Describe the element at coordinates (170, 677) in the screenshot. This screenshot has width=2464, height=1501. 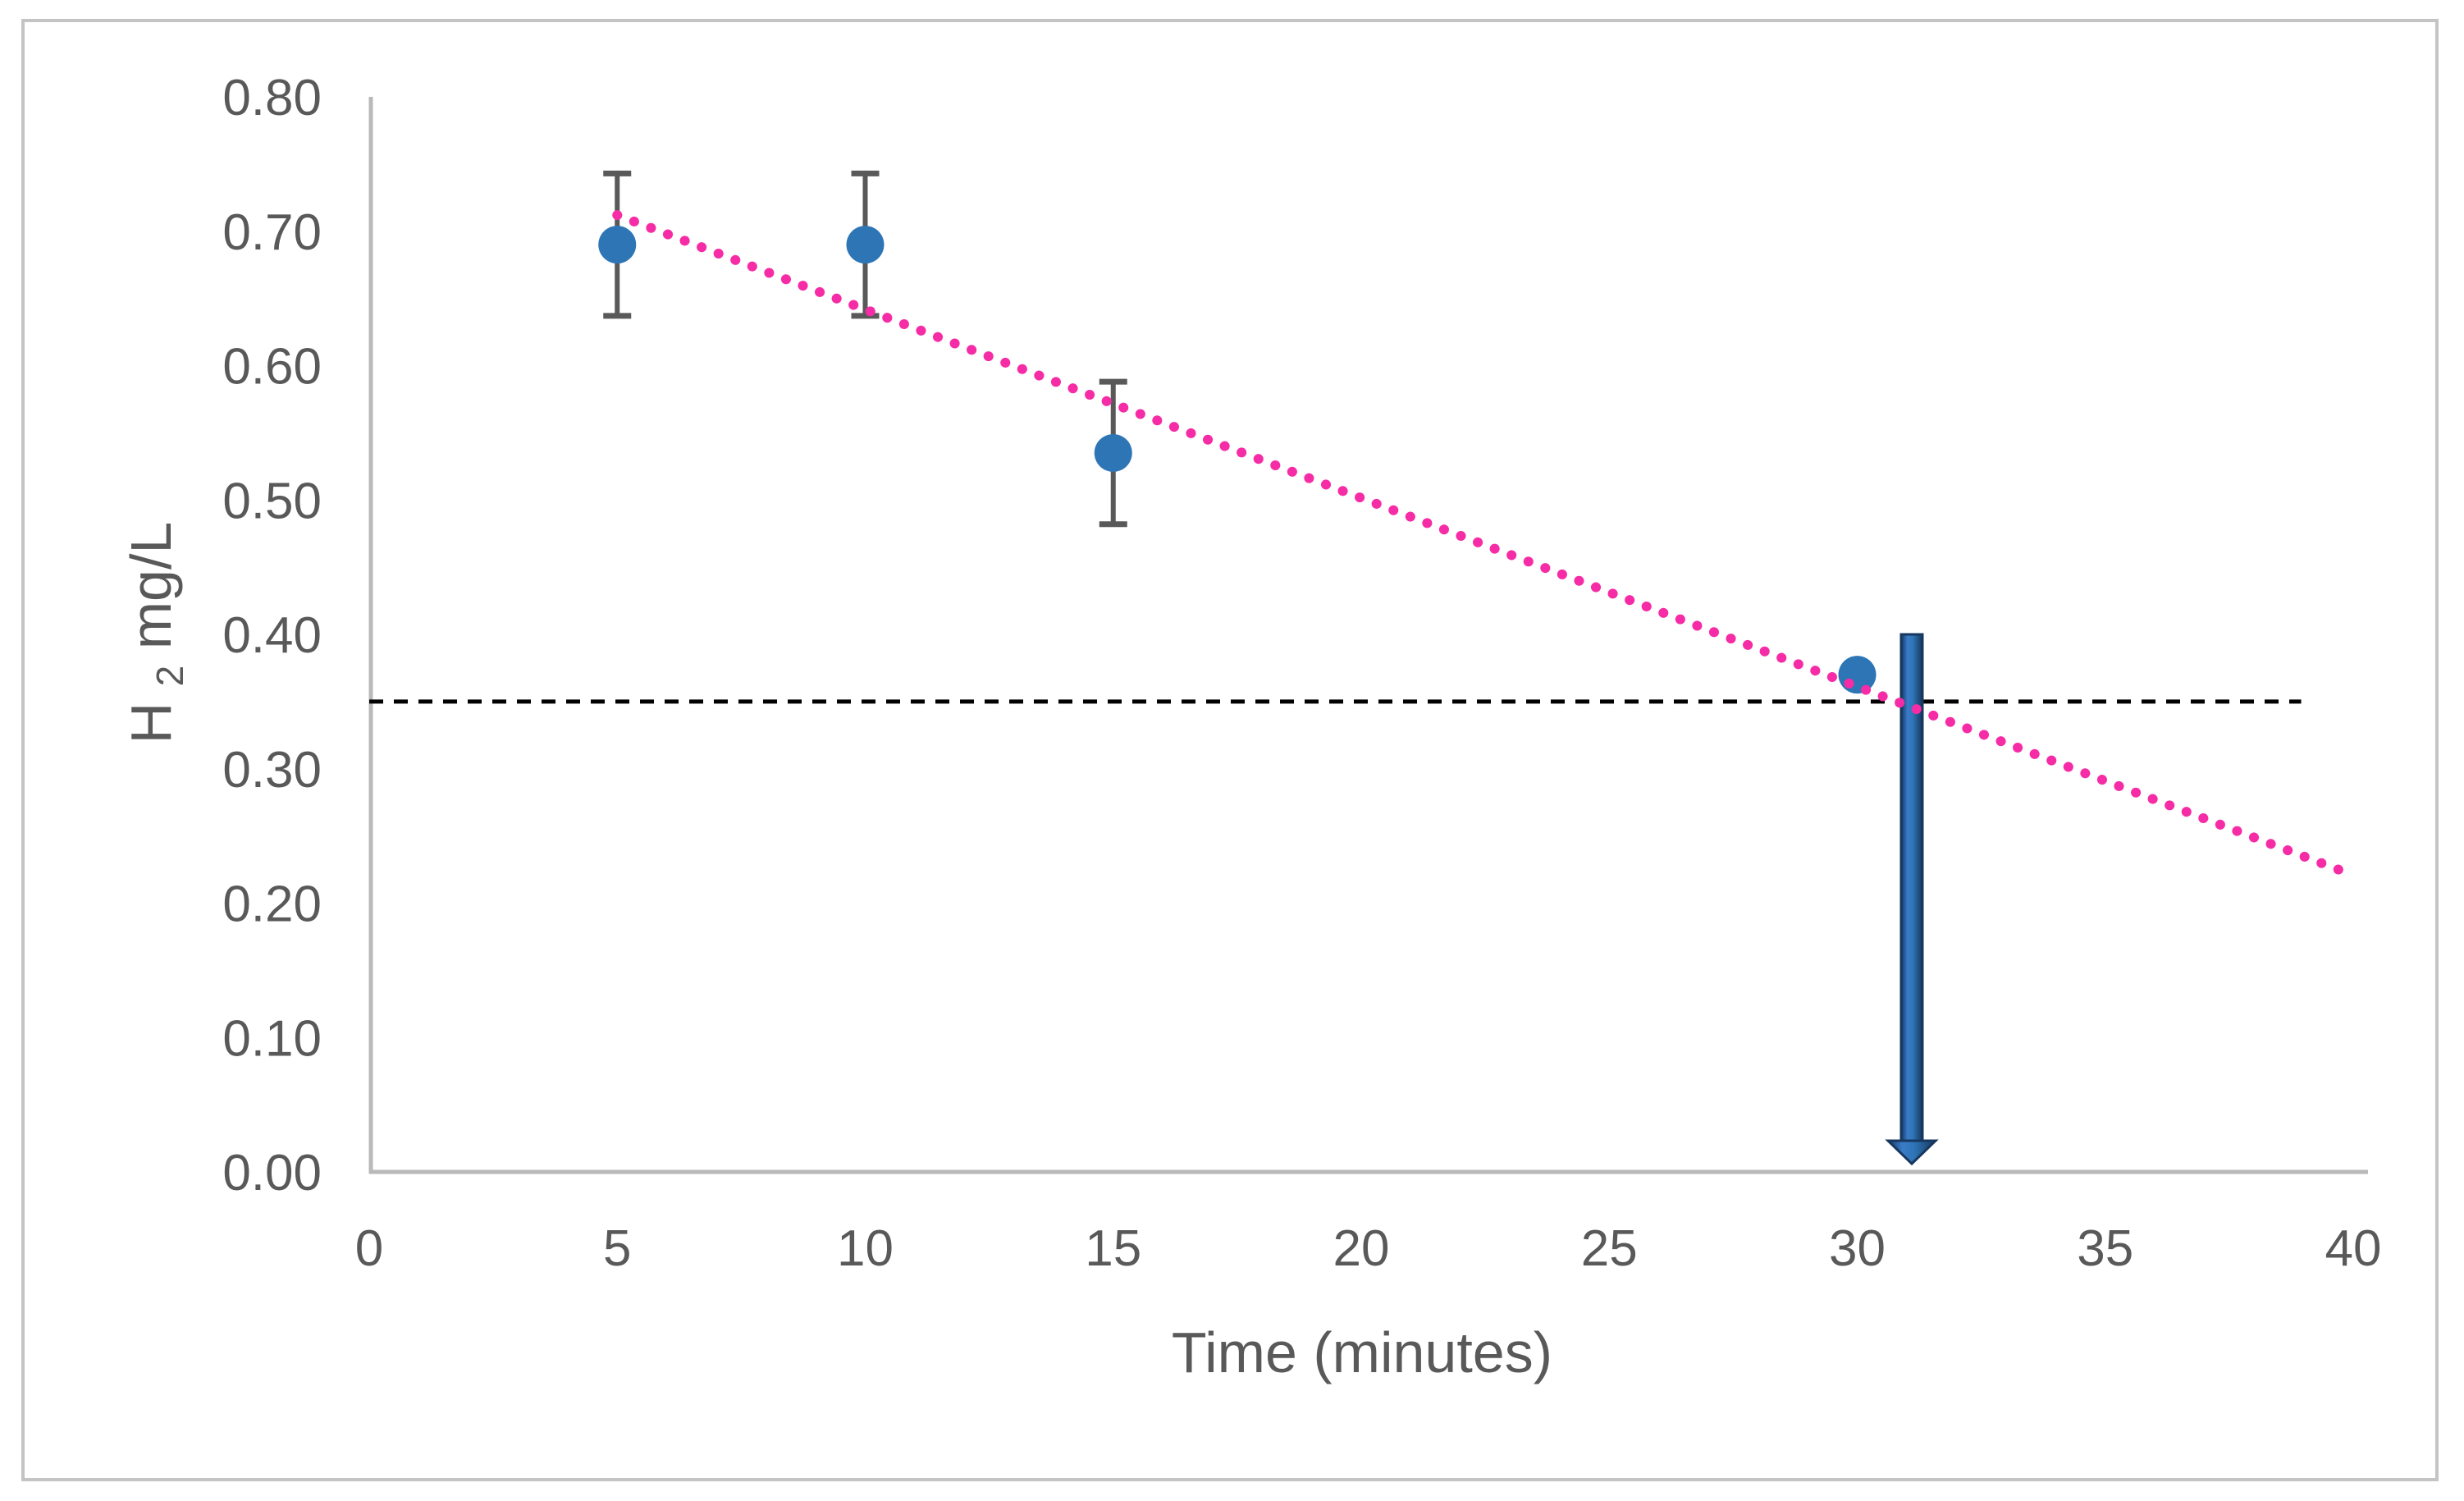
I see `y-axis-title-subscript: 2` at that location.